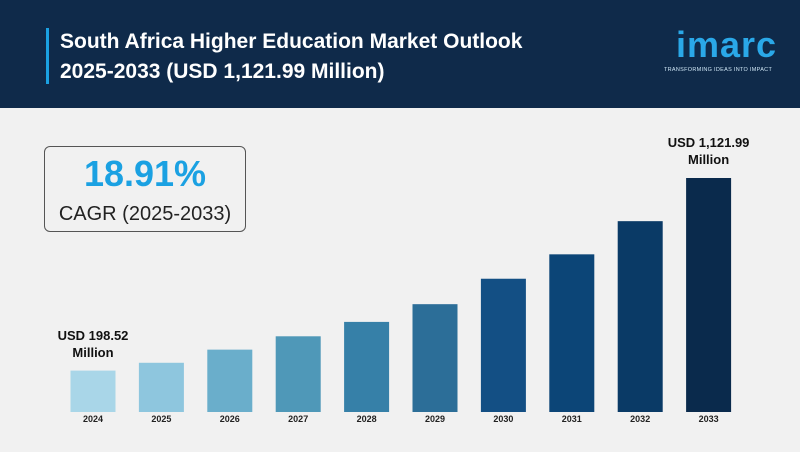 The height and width of the screenshot is (452, 800). What do you see at coordinates (93, 343) in the screenshot?
I see `value-label: USD 198.52 Million` at bounding box center [93, 343].